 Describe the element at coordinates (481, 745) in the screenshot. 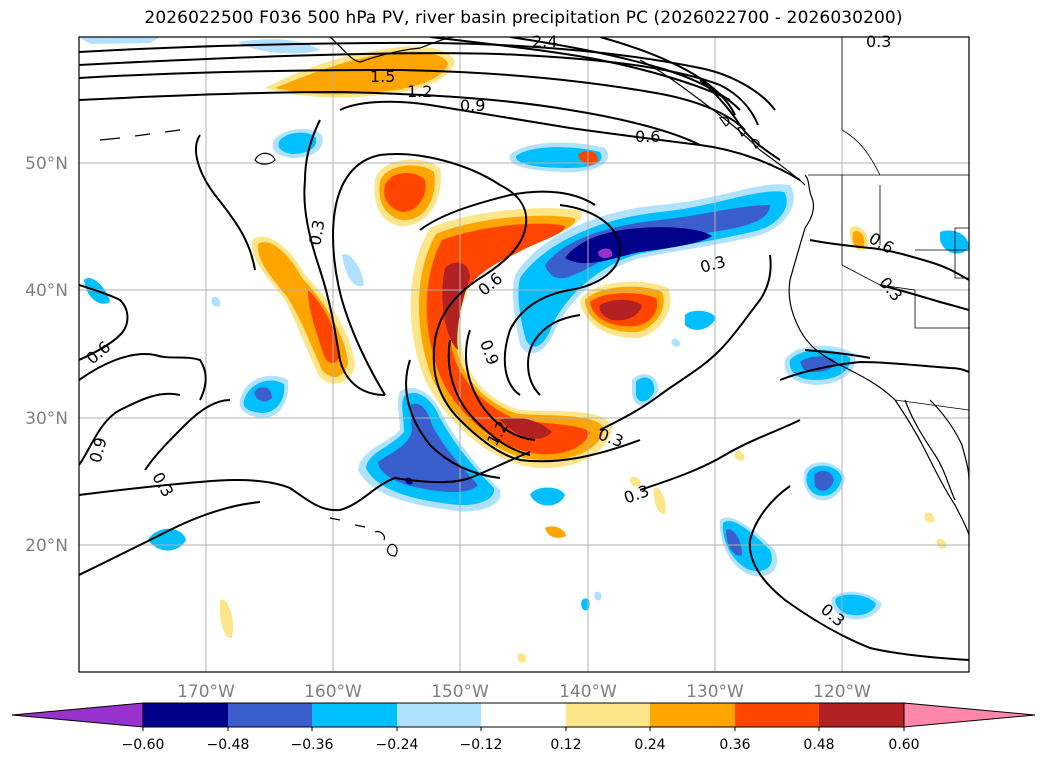

I see `colorbar-tick-label: −0.12` at that location.